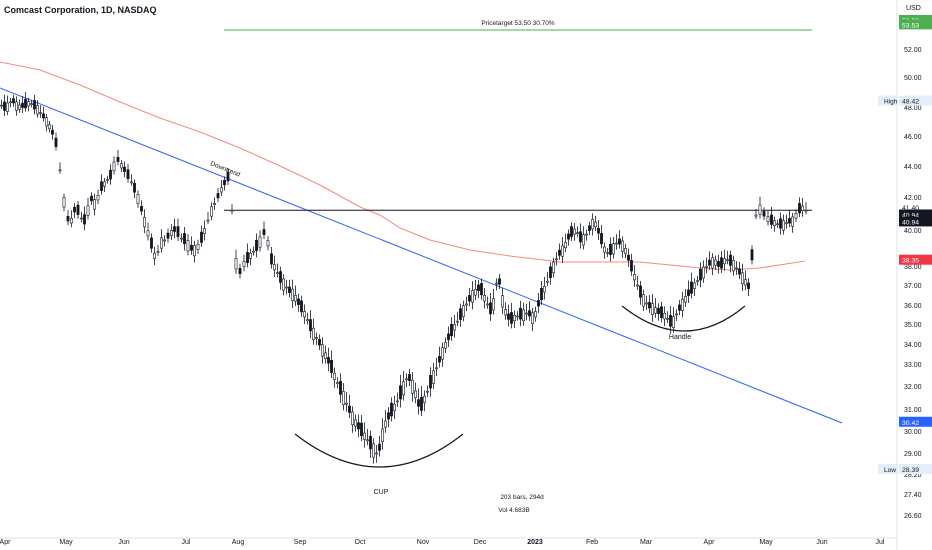 This screenshot has width=932, height=550. Describe the element at coordinates (913, 137) in the screenshot. I see `y-tick-label: 46.00` at that location.